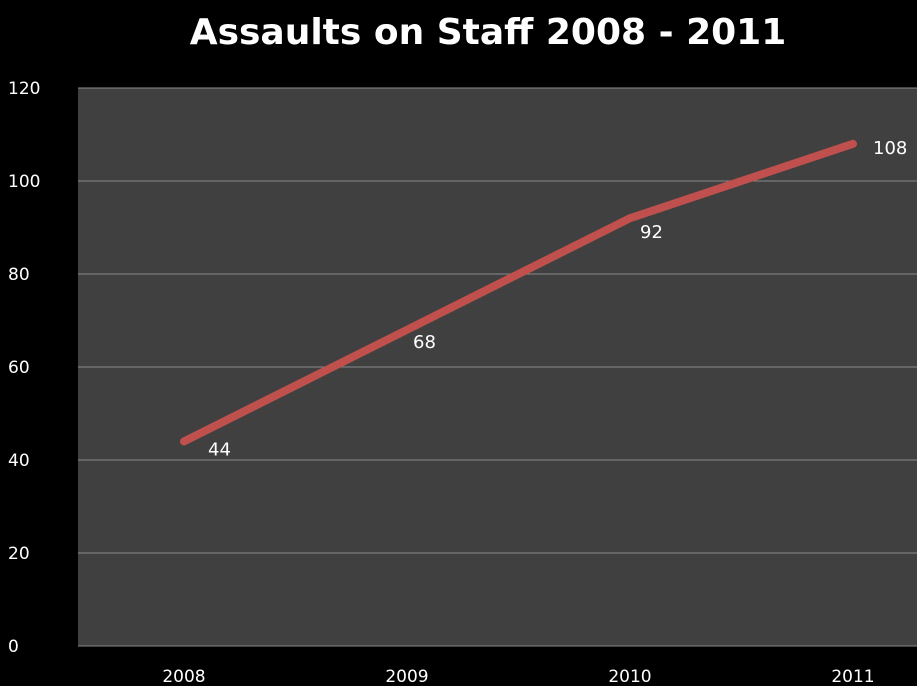 The height and width of the screenshot is (686, 917). What do you see at coordinates (183, 676) in the screenshot?
I see `x-tick-label: 2008` at bounding box center [183, 676].